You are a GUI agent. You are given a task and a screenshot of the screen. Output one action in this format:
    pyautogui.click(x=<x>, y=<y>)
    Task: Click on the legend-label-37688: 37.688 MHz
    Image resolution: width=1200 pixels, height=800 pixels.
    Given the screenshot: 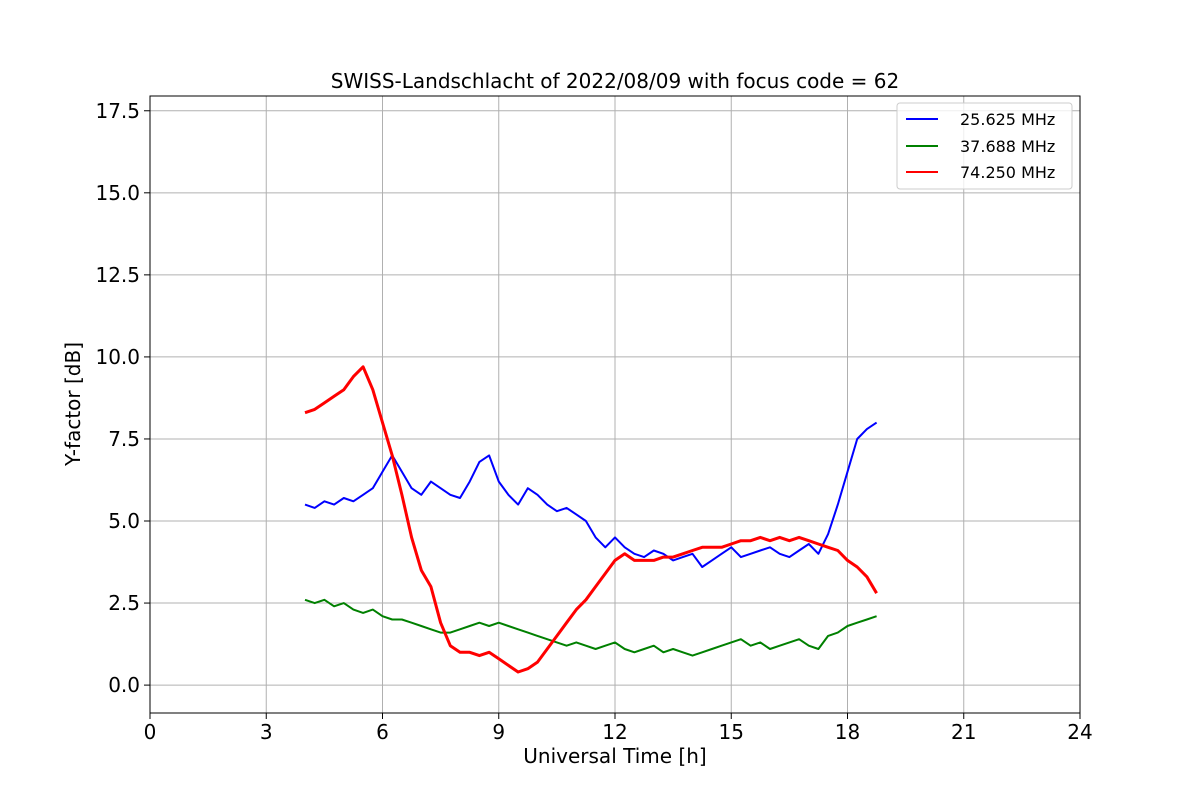 What is the action you would take?
    pyautogui.click(x=1007, y=146)
    